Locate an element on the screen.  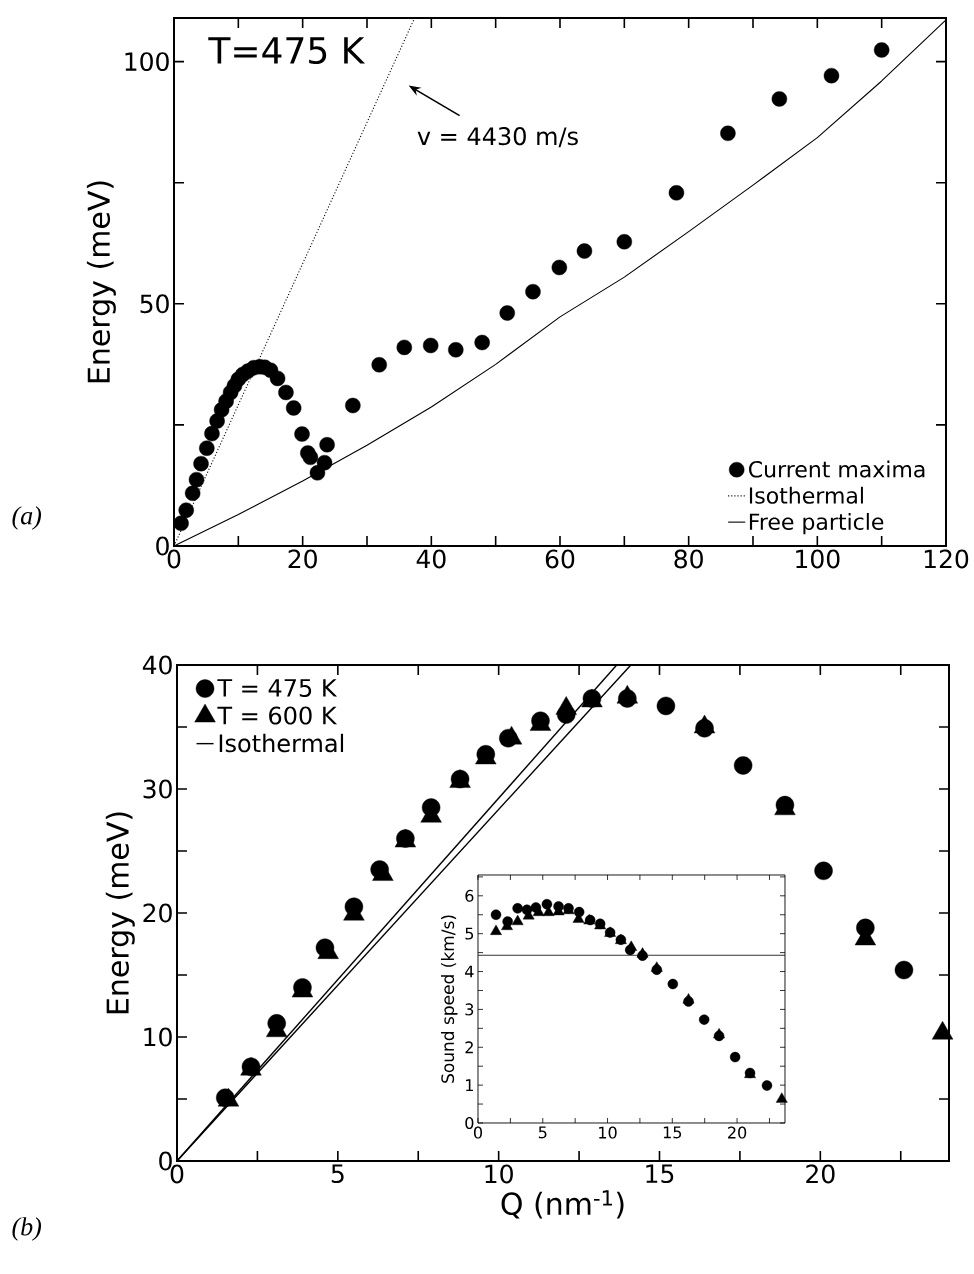
x-tick-label: 80 is located at coordinates (688, 559).